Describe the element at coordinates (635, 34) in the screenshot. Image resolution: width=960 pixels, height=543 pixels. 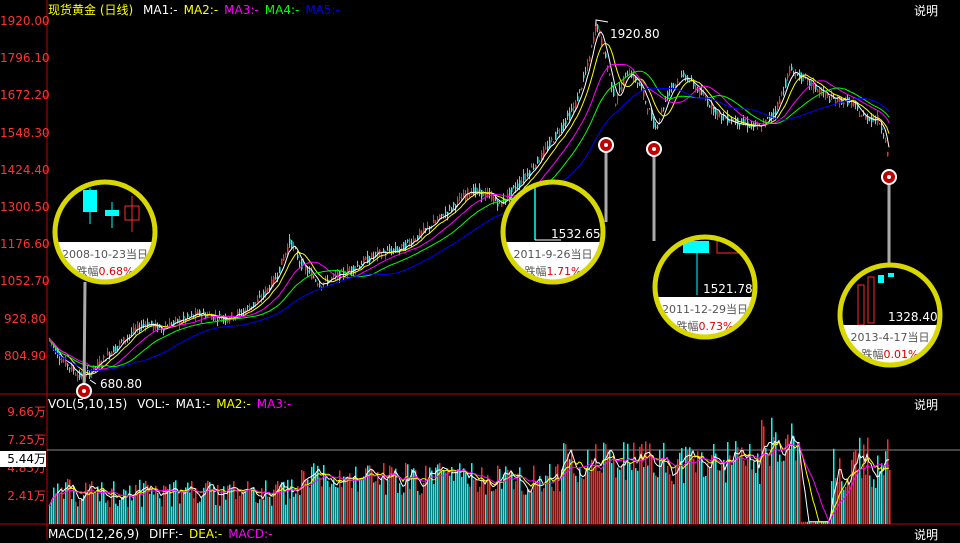
I see `high-label: 1920.80` at that location.